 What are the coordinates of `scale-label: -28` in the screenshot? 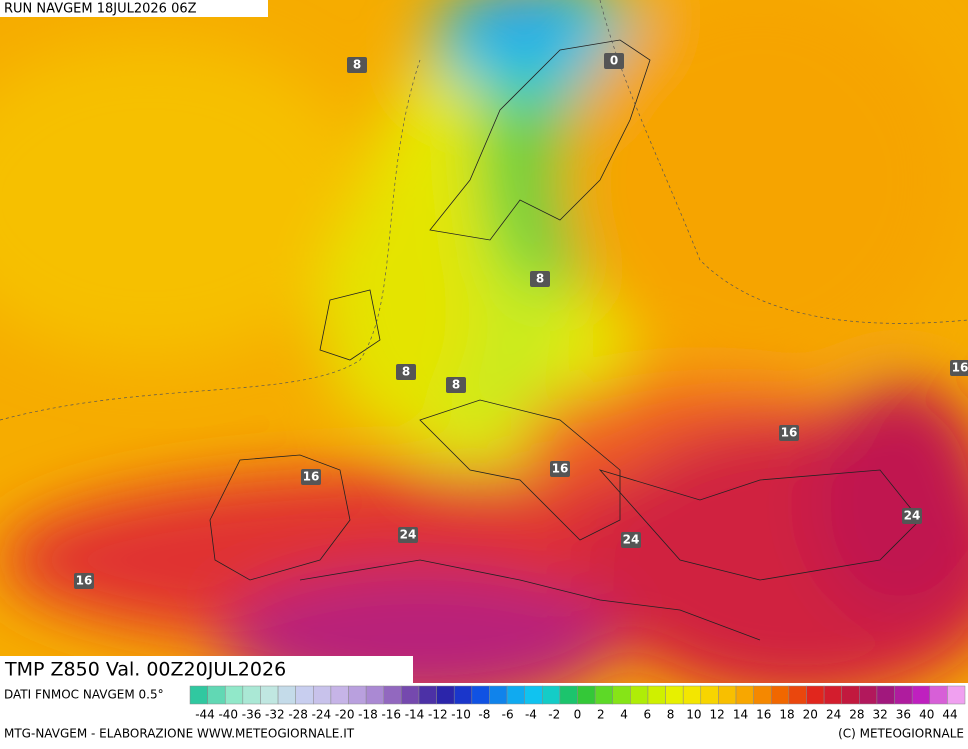 It's located at (298, 715).